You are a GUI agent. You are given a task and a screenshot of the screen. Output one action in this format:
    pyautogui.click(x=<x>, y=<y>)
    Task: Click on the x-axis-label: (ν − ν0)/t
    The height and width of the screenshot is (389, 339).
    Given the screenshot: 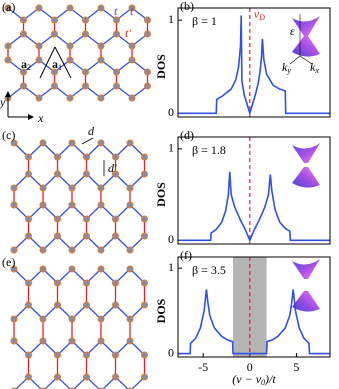 What is the action you would take?
    pyautogui.click(x=254, y=379)
    